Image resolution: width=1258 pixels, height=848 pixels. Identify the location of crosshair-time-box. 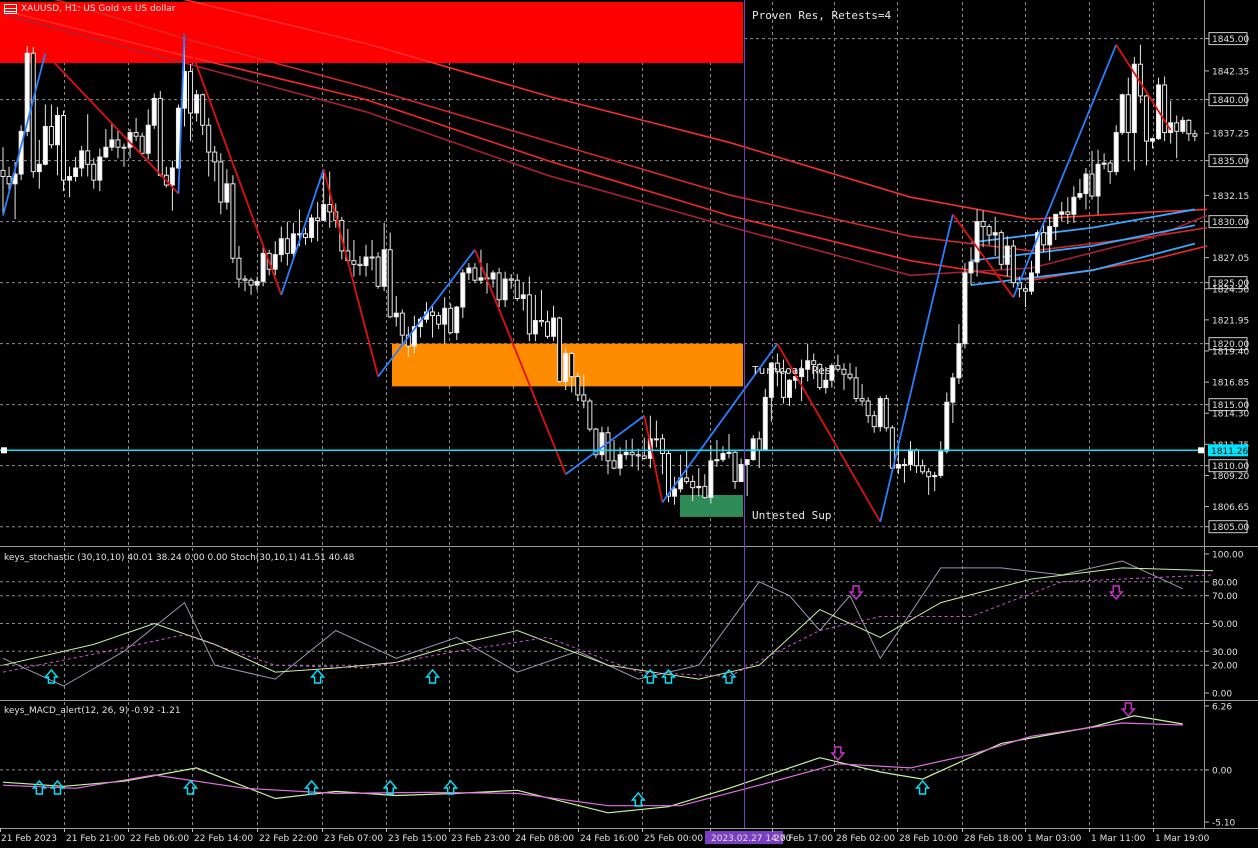
(744, 837).